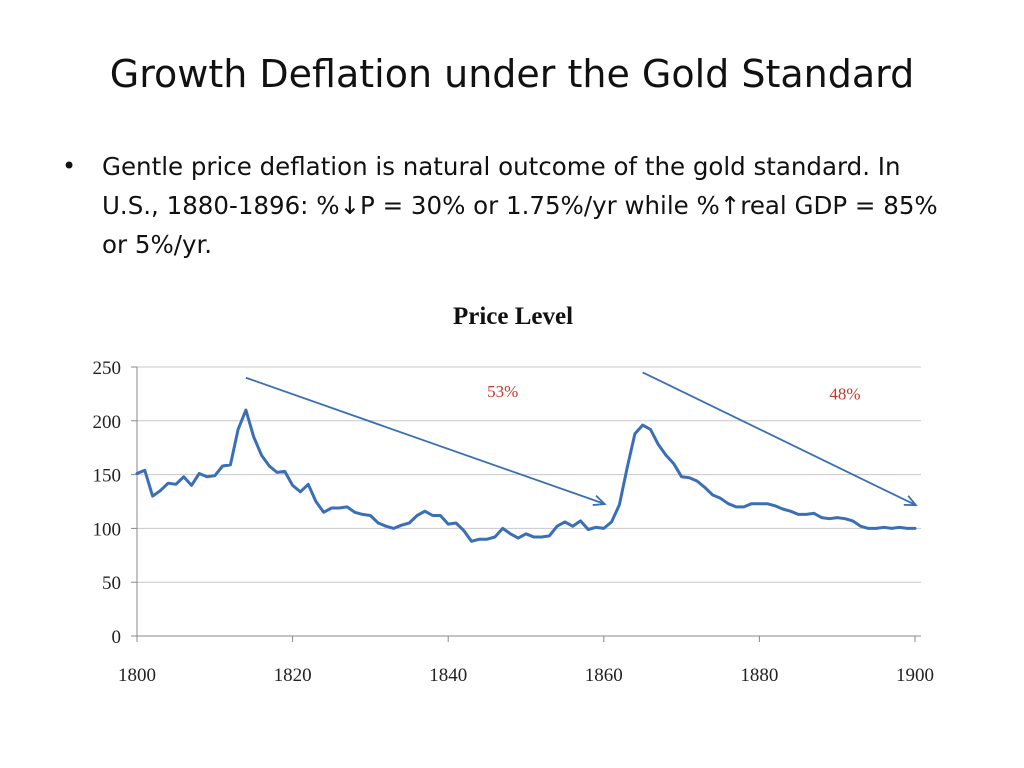  What do you see at coordinates (117, 637) in the screenshot?
I see `y-tick-label-0: 0` at bounding box center [117, 637].